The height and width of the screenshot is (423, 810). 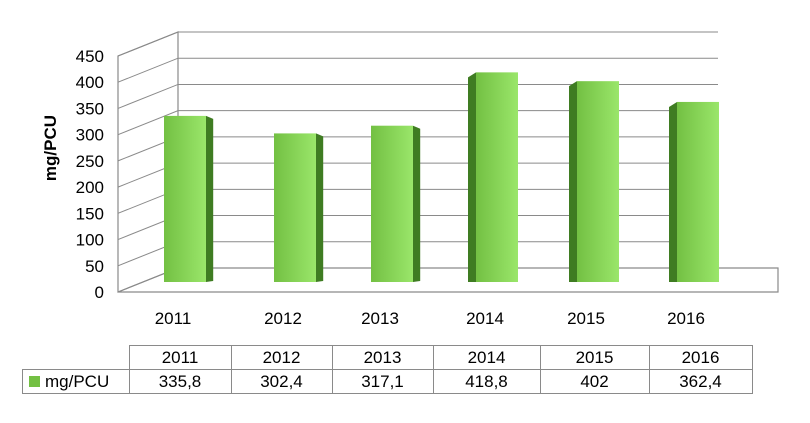 What do you see at coordinates (283, 318) in the screenshot?
I see `x-tick-label: 2012` at bounding box center [283, 318].